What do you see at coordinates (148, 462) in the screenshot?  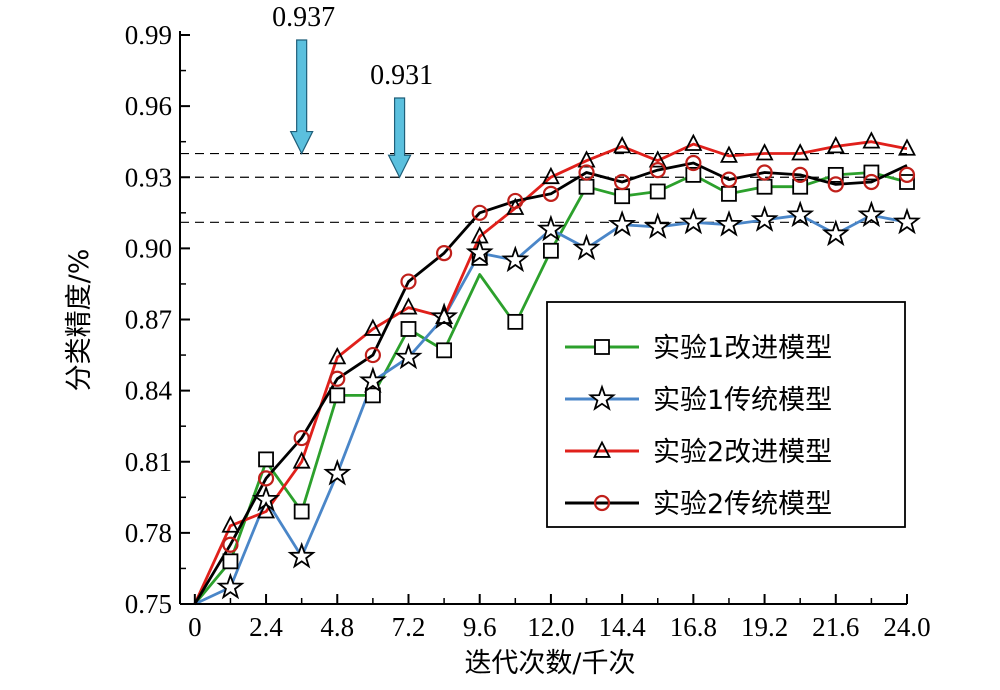 I see `y-tick-label: 0.81` at bounding box center [148, 462].